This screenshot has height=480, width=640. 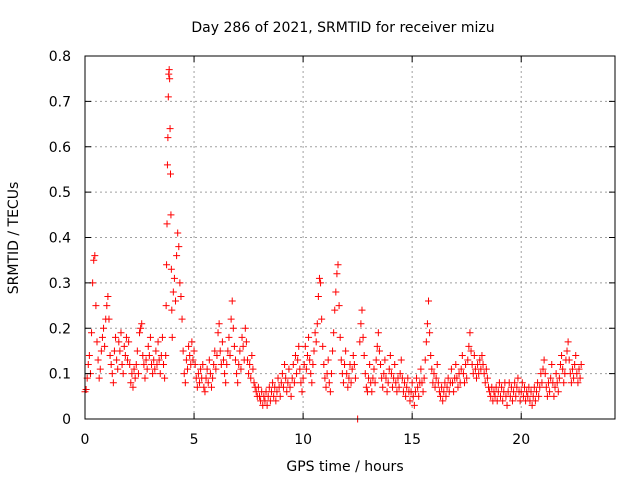 I want to click on x-tick-label: 20, so click(x=521, y=440).